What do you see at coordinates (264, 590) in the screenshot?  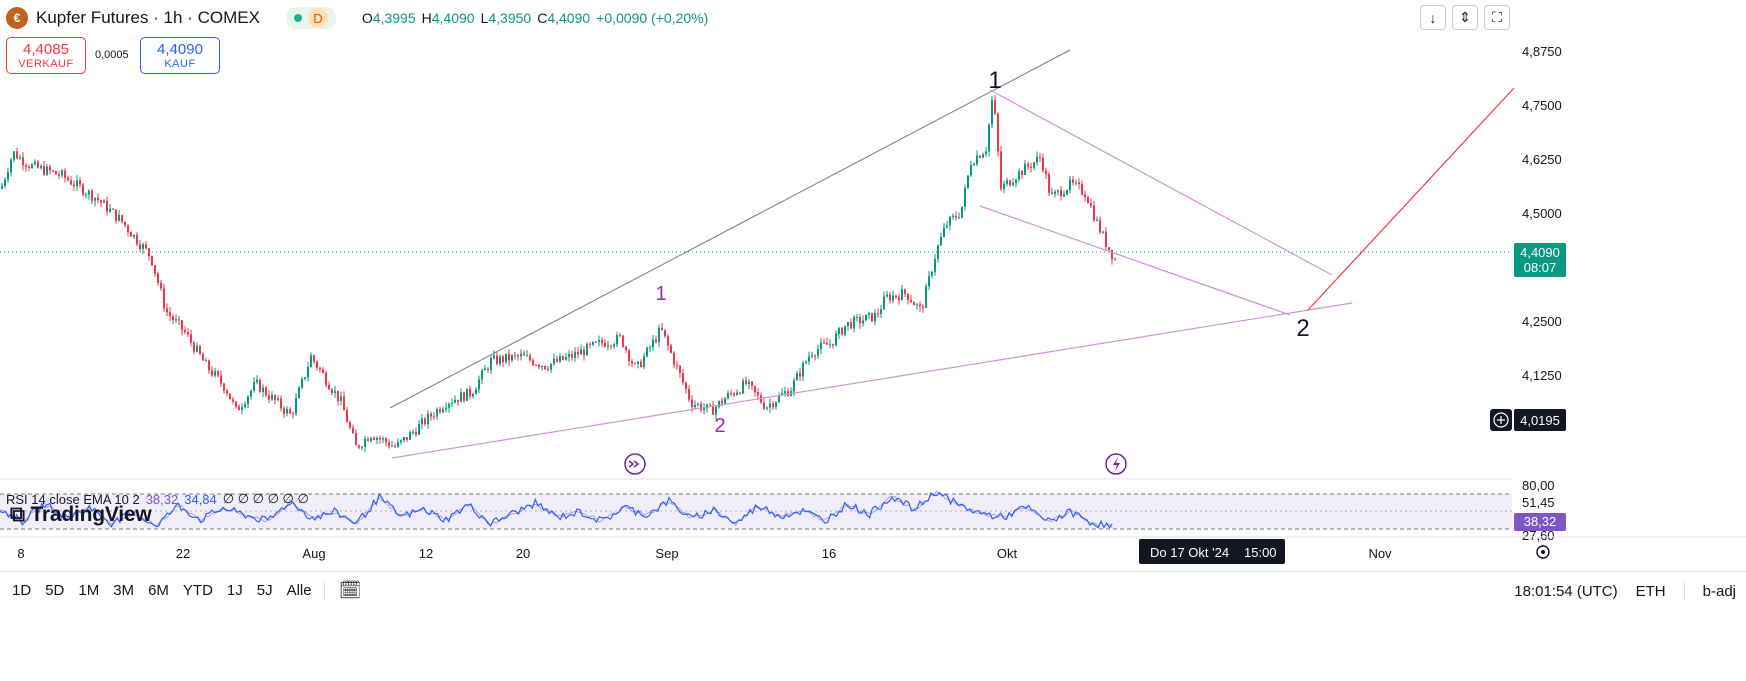 I see `timeframe-5j: 5J` at bounding box center [264, 590].